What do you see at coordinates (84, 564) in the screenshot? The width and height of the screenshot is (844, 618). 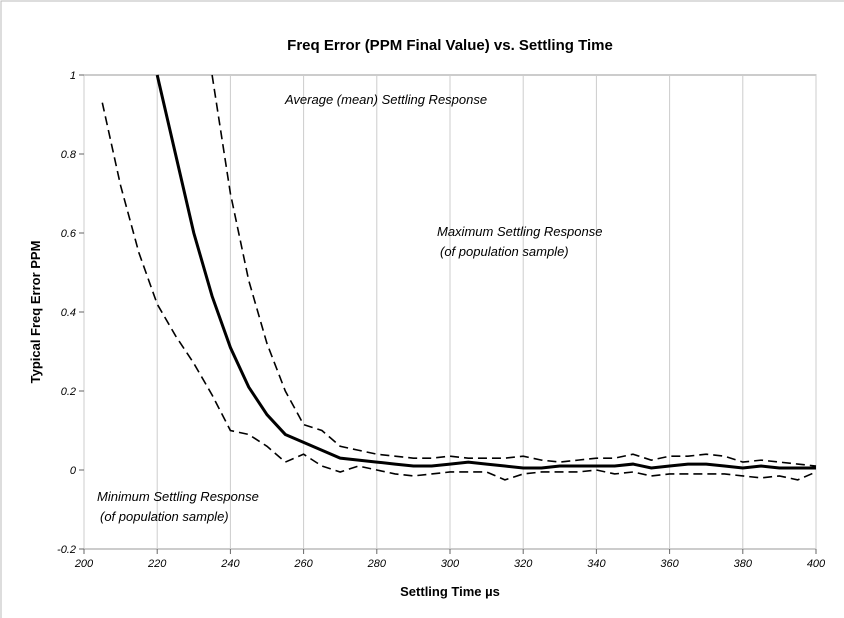 I see `x-tick-label: 200` at bounding box center [84, 564].